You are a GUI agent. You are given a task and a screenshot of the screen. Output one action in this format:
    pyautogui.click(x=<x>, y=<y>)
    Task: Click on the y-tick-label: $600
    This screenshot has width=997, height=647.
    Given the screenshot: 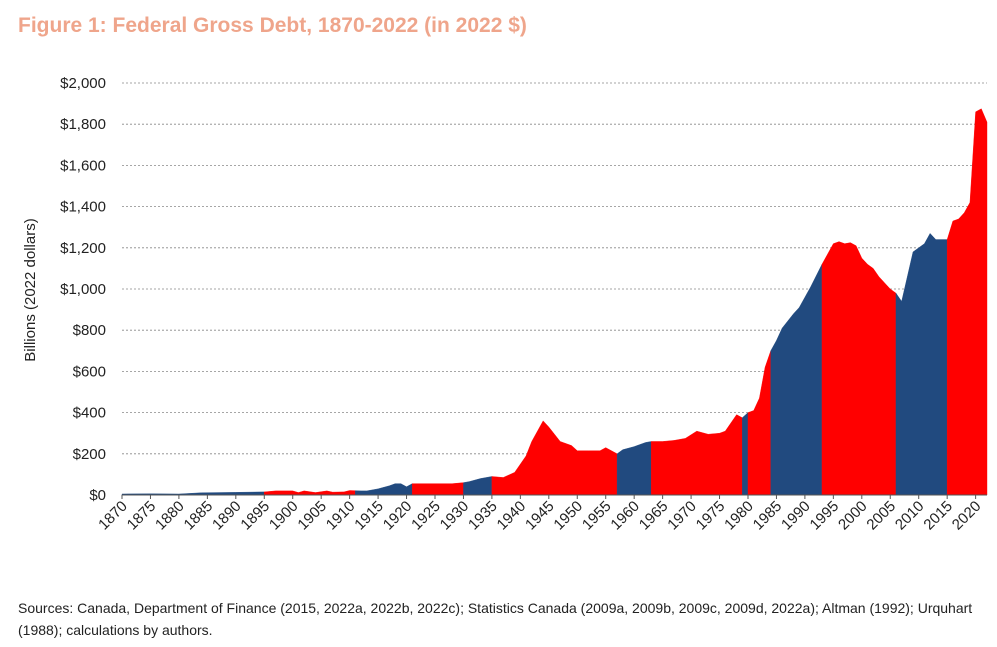 What is the action you would take?
    pyautogui.click(x=89, y=371)
    